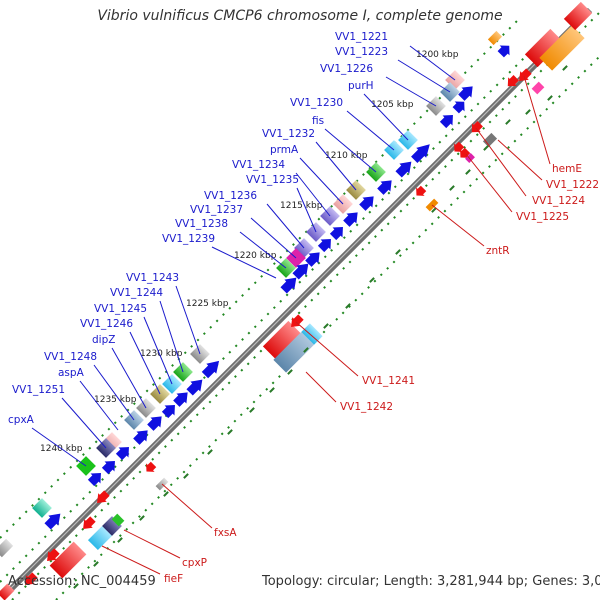  Describe the element at coordinates (216, 210) in the screenshot. I see `gene-label-forward: VV1_1237` at that location.